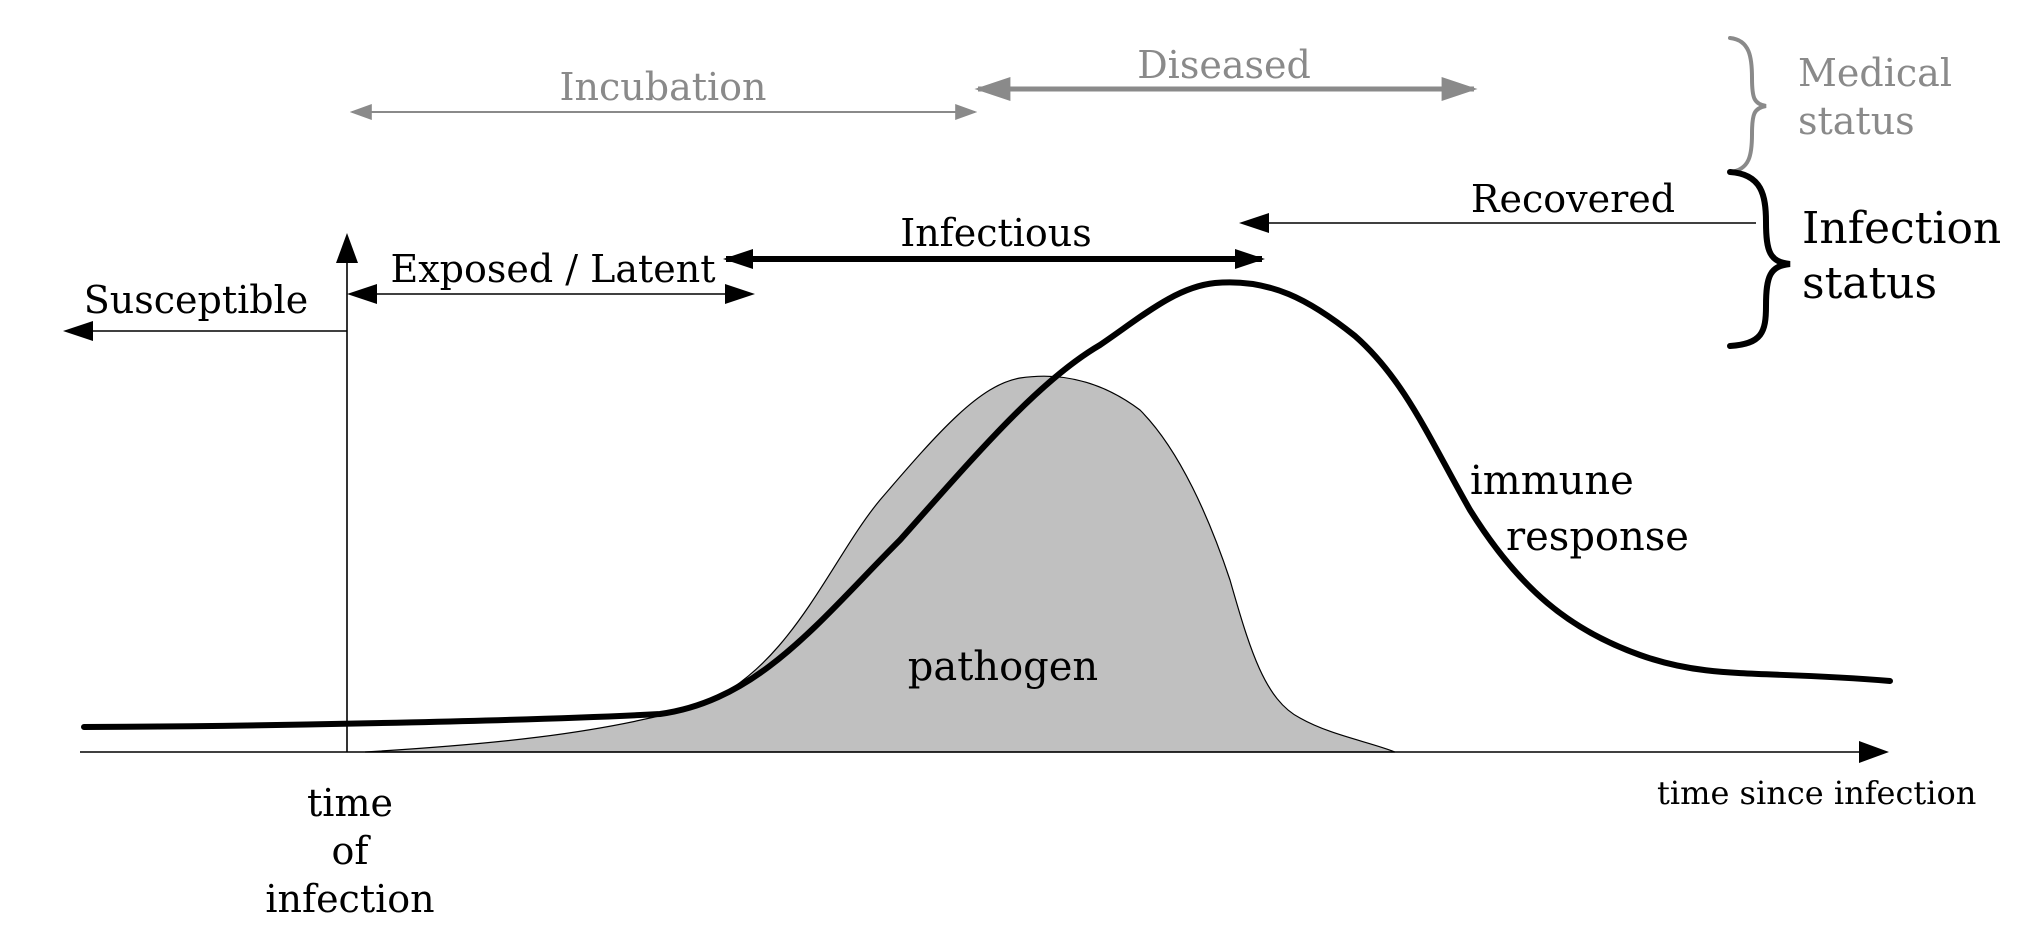  Describe the element at coordinates (1759, 259) in the screenshot. I see `infection-status-brace` at that location.